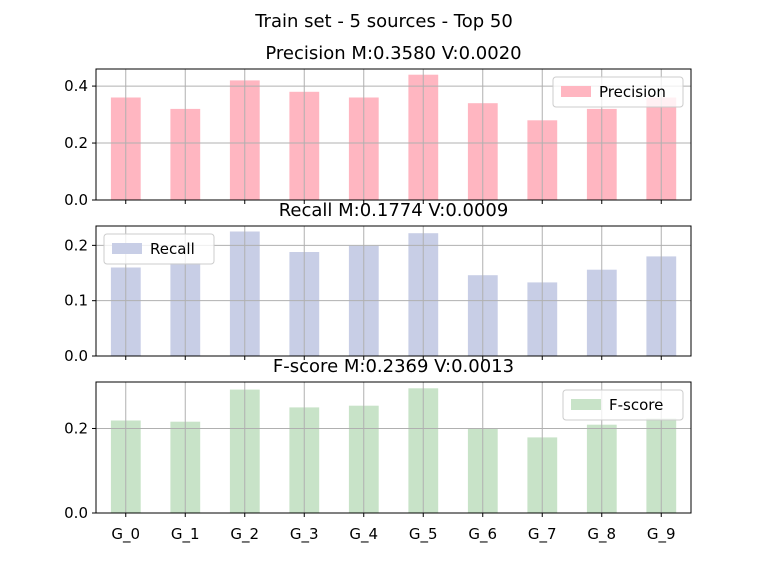 The height and width of the screenshot is (576, 768). Describe the element at coordinates (482, 534) in the screenshot. I see `xtick-label-g6: G_6` at that location.